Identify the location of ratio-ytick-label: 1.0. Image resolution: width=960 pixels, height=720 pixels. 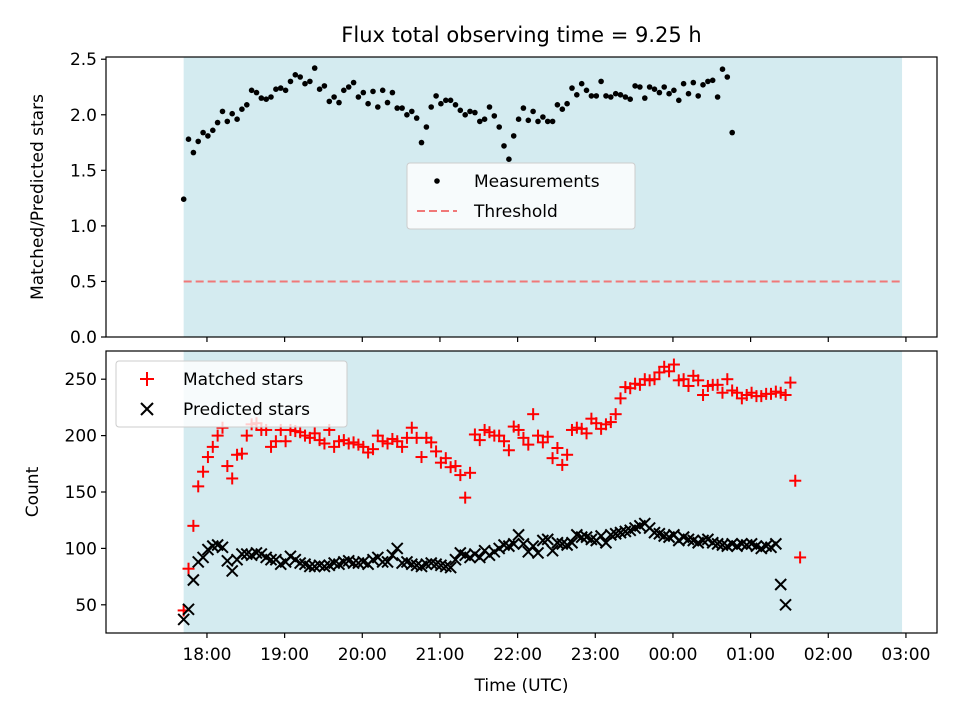
(83, 227).